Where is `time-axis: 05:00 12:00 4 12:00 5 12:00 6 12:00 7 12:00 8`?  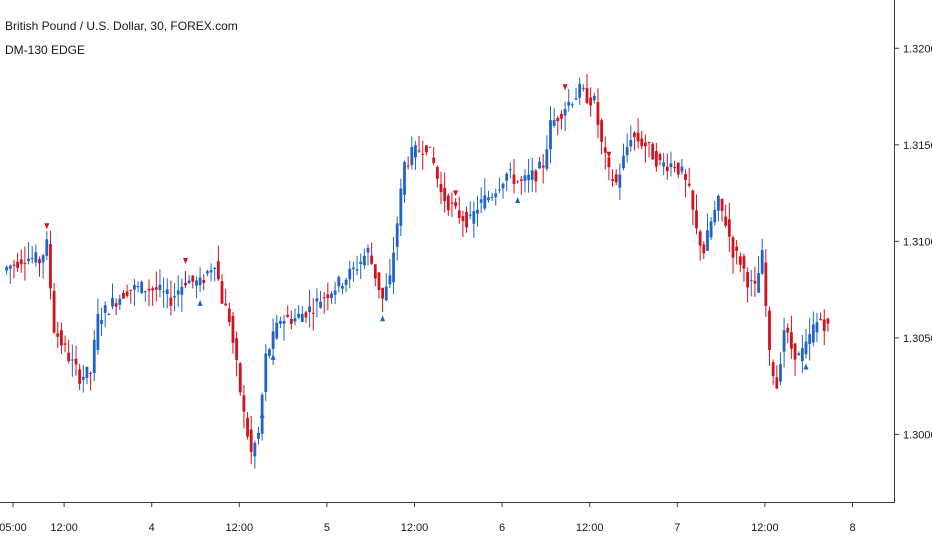 time-axis: 05:00 12:00 4 12:00 5 12:00 6 12:00 7 12:00 8 is located at coordinates (428, 518).